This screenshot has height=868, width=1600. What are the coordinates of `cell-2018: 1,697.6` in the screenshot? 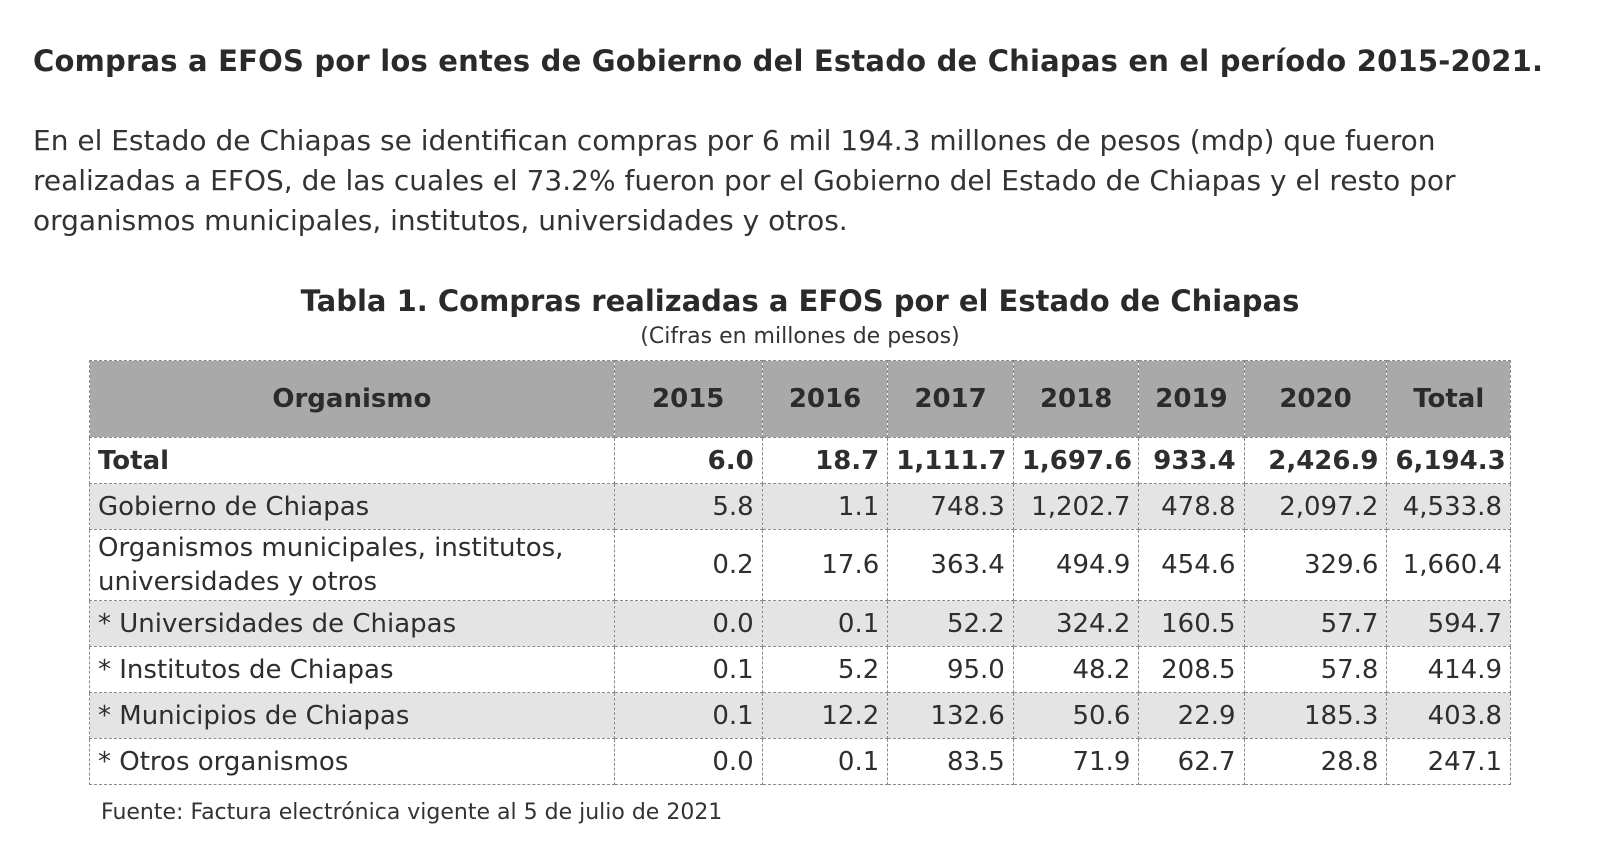 It's located at (1076, 460).